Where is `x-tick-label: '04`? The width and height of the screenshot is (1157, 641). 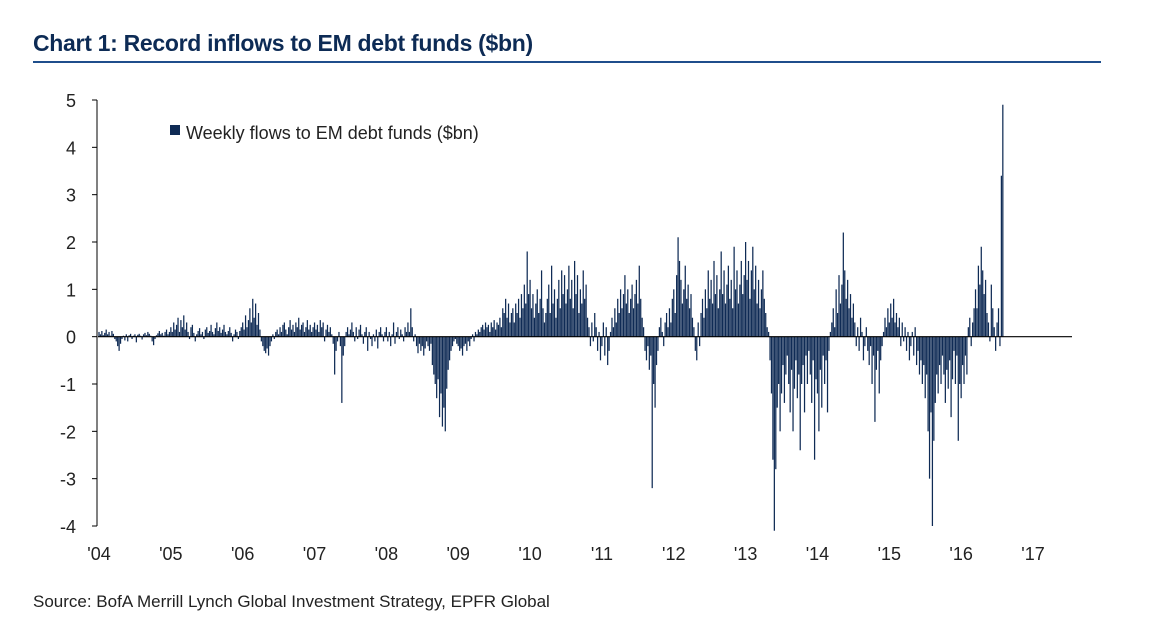
x-tick-label: '04 is located at coordinates (98, 554).